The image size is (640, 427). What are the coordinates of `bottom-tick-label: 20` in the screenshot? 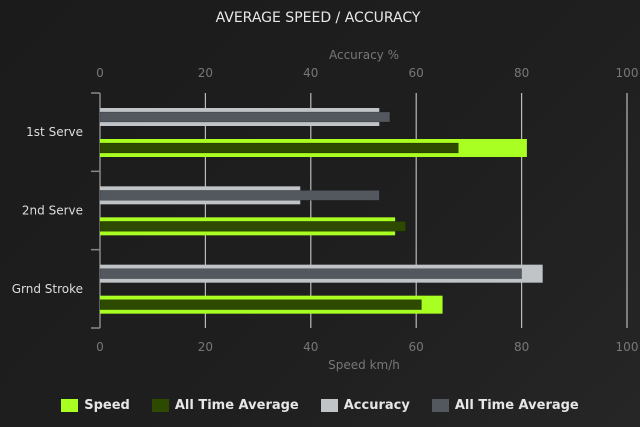 It's located at (205, 347).